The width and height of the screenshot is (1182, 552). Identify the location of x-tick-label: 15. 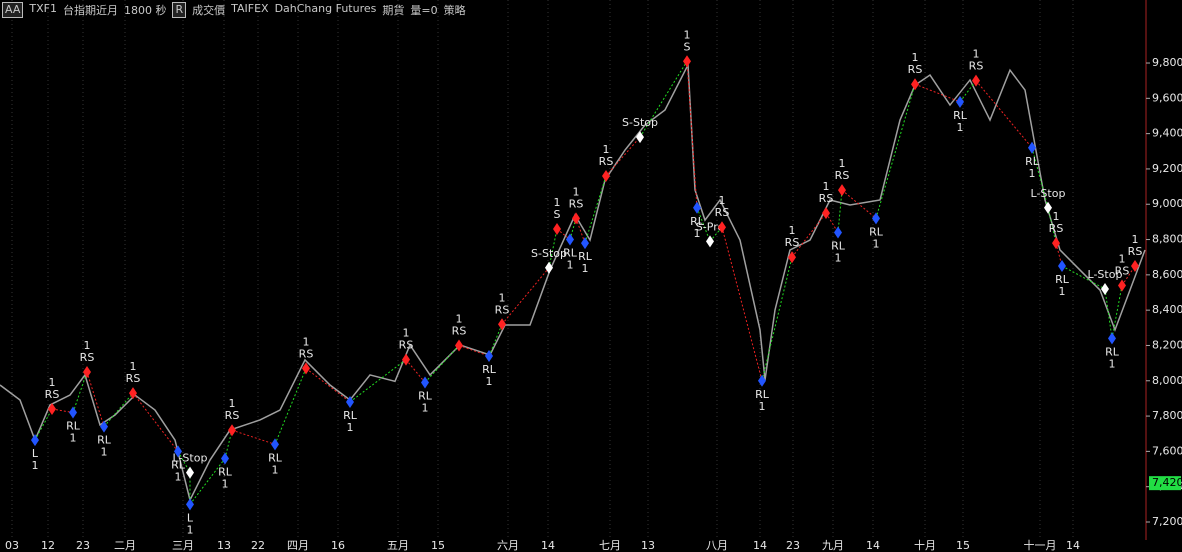
(438, 545).